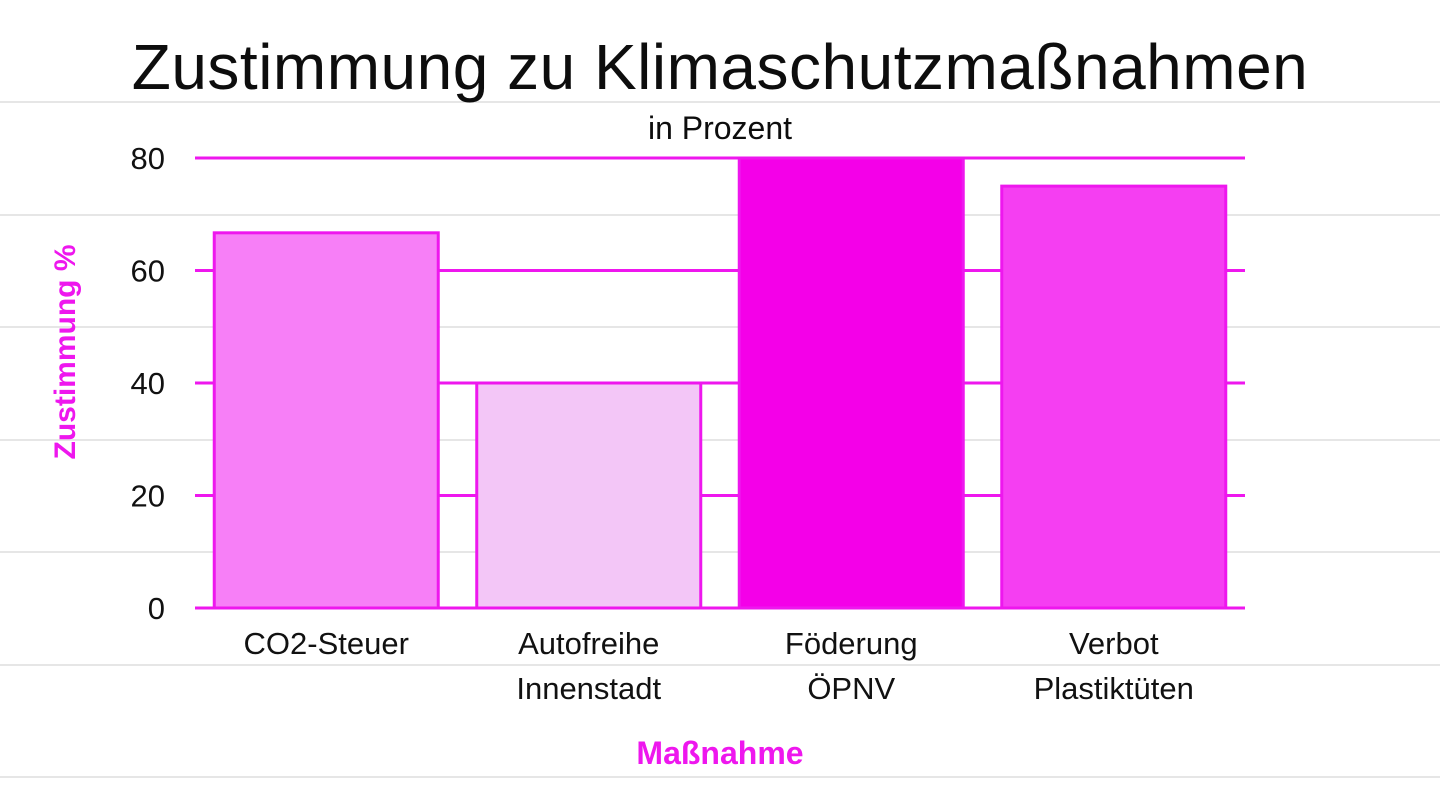 This screenshot has width=1440, height=810. What do you see at coordinates (720, 753) in the screenshot?
I see `x-axis-label: Maßnahme` at bounding box center [720, 753].